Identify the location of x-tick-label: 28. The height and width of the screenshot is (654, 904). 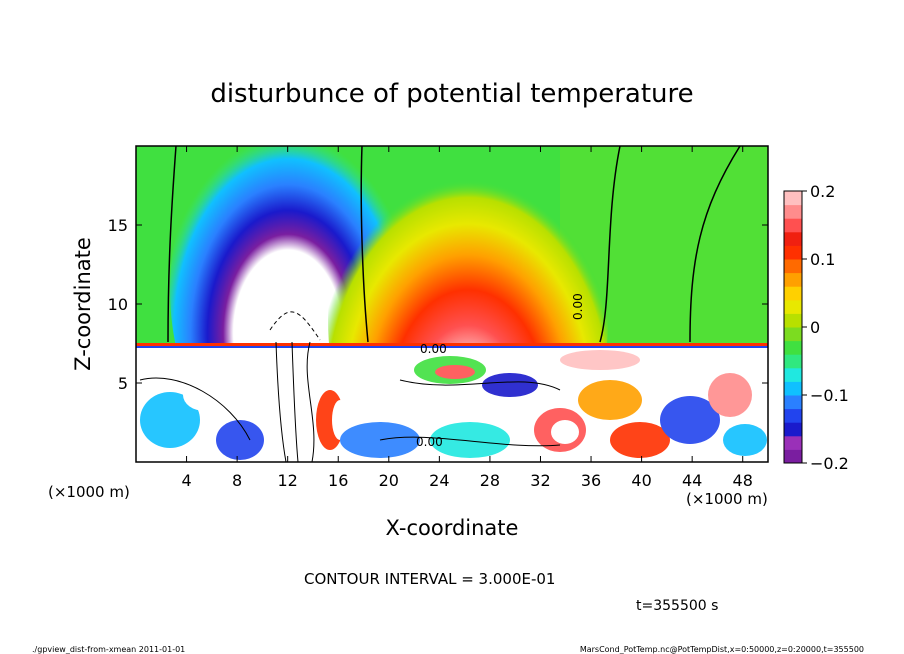
(490, 480).